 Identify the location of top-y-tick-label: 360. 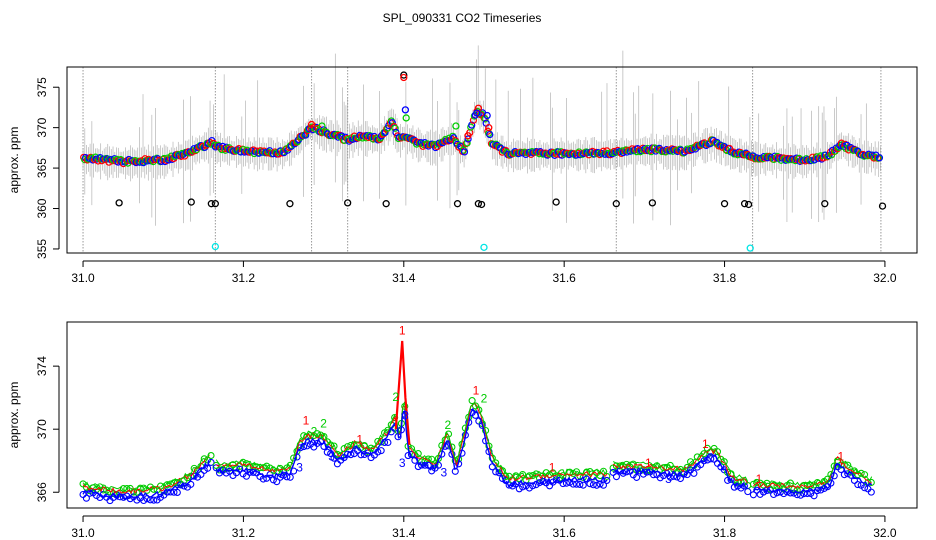
(42, 208).